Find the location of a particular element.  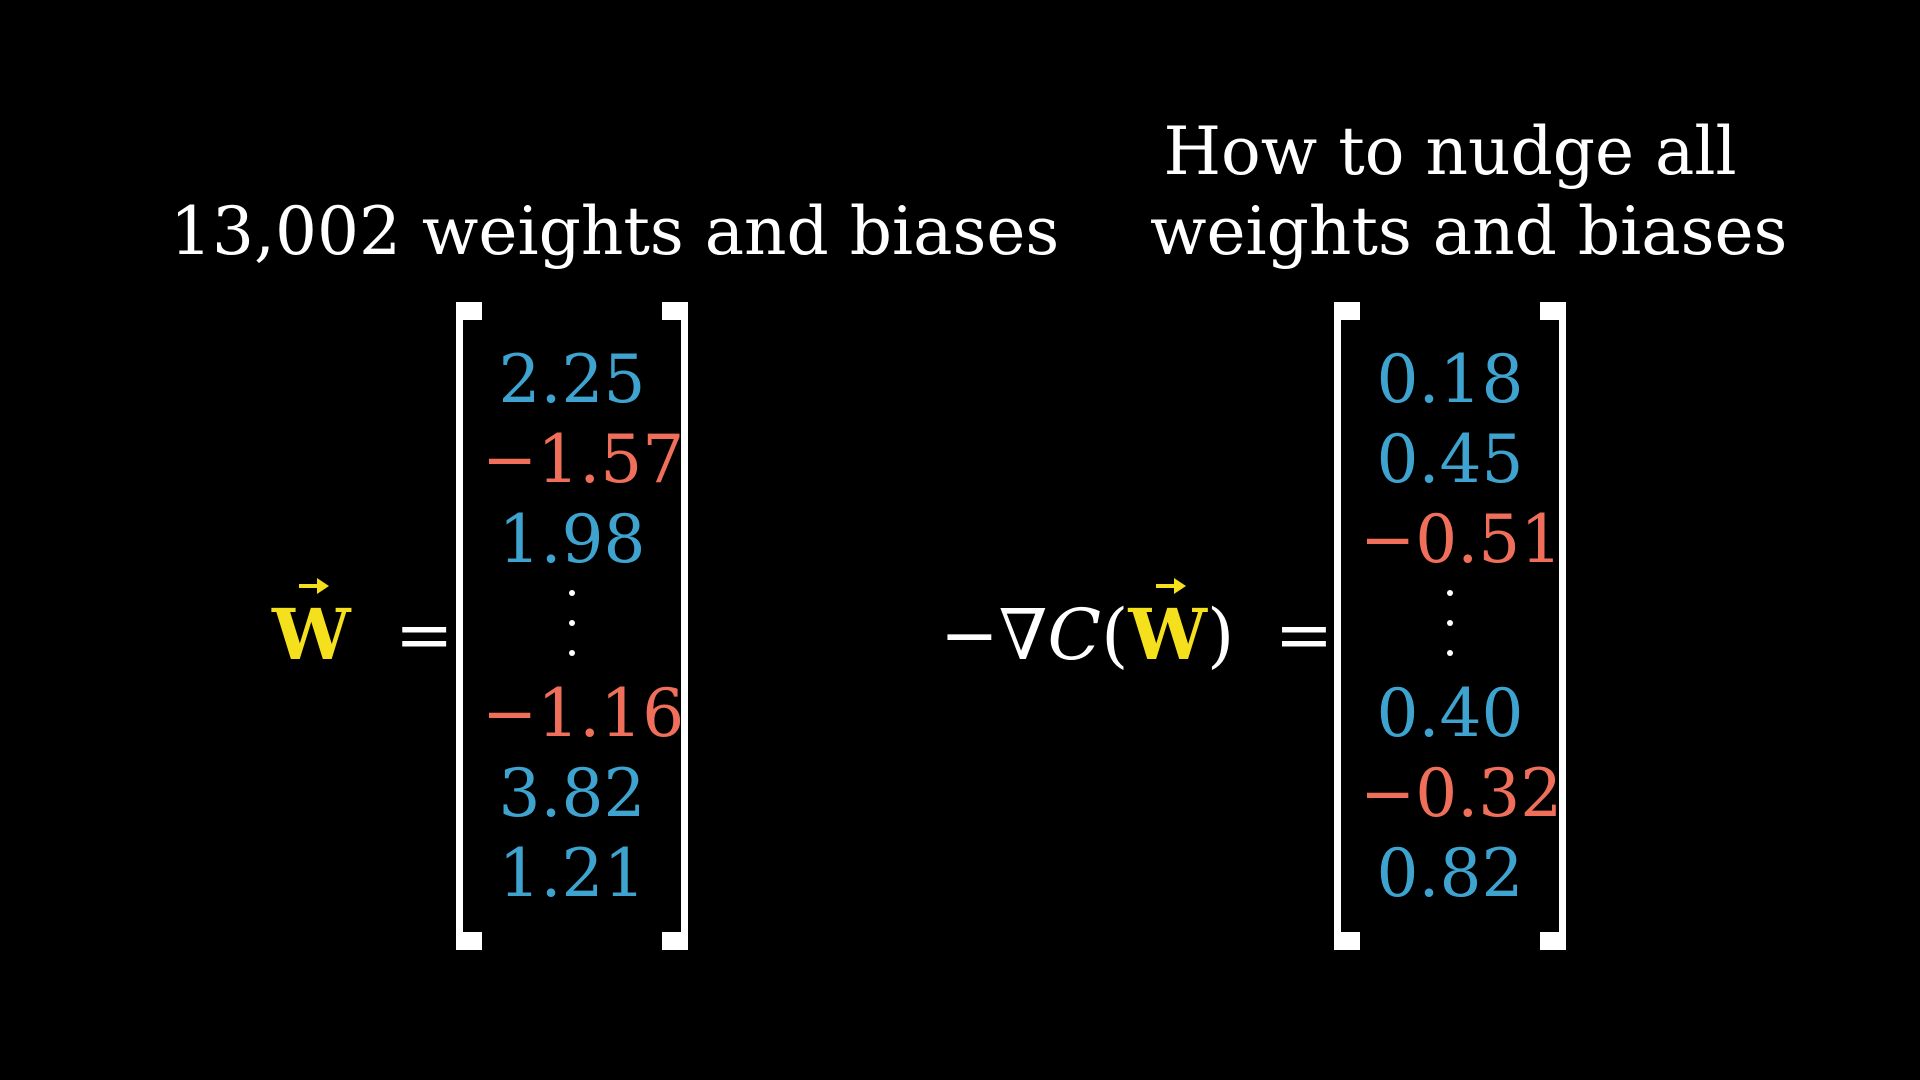

weights-vector: 2.25 −1.57 1.98 −1.16 3.82 1.21 is located at coordinates (583, 626).